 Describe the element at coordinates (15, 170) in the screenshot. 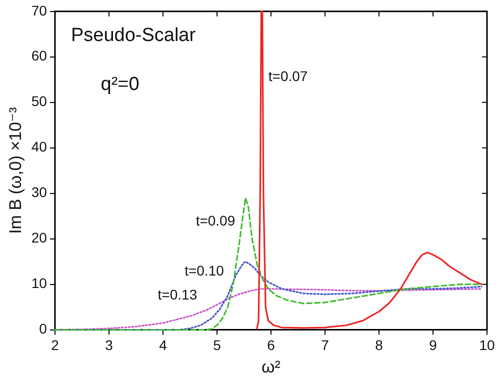

I see `y-axis-title: Im B (ω,0) ×10⁻³` at that location.